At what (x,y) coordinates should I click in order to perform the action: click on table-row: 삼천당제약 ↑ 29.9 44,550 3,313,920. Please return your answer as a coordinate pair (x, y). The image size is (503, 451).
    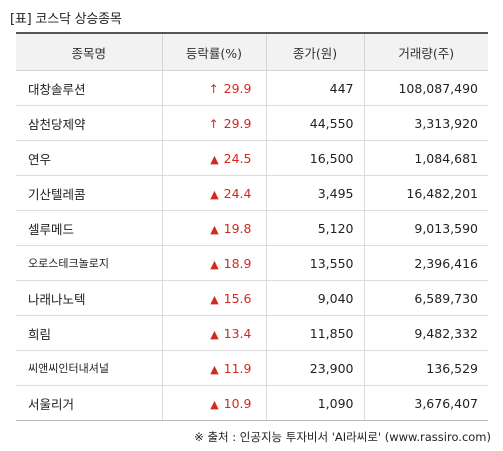
    Looking at the image, I should click on (252, 123).